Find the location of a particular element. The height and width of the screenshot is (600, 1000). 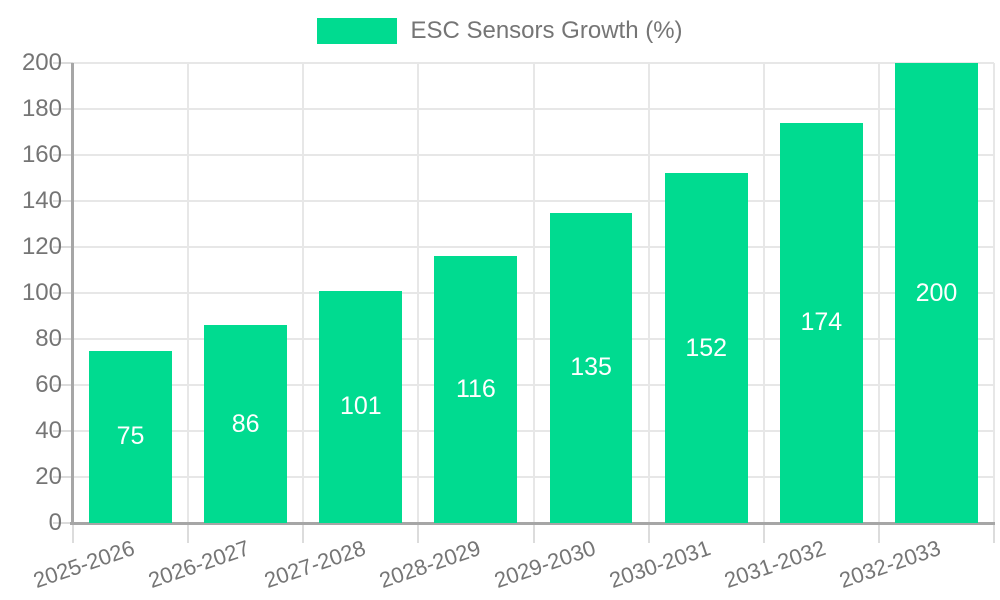

bar-value-label: 101 is located at coordinates (360, 406).